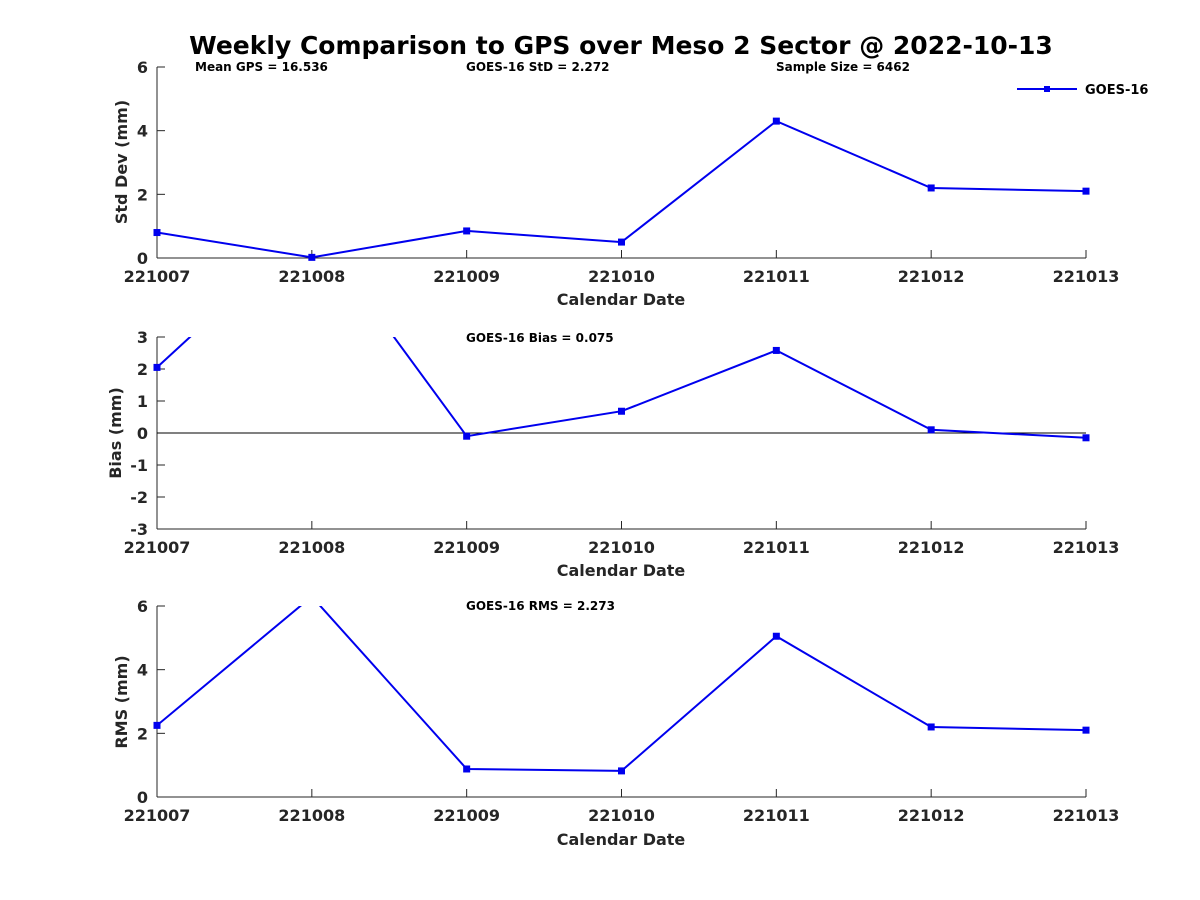 The image size is (1200, 900). Describe the element at coordinates (540, 338) in the screenshot. I see `bias-annotation: GOES-16 Bias = 0.075` at that location.